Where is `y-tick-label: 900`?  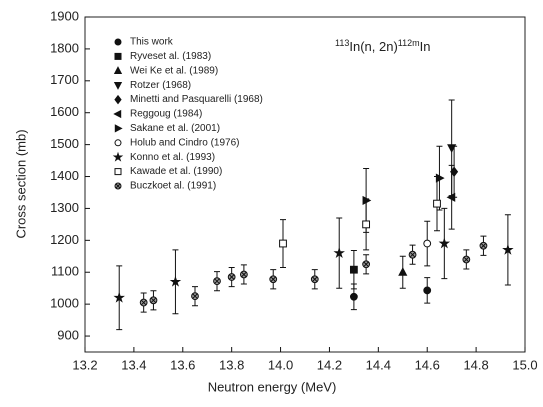
y-tick-label: 900 is located at coordinates (68, 334).